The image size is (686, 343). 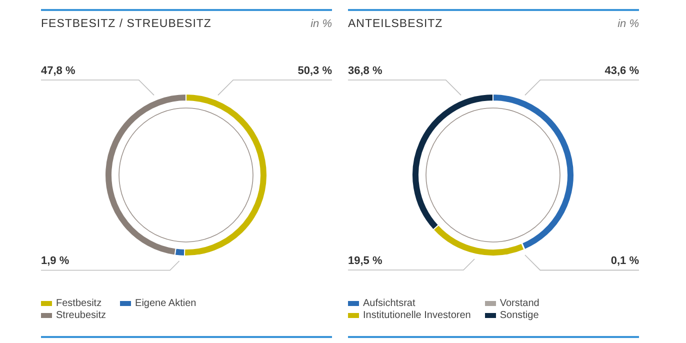 I want to click on data-label: 36,8 %, so click(x=365, y=71).